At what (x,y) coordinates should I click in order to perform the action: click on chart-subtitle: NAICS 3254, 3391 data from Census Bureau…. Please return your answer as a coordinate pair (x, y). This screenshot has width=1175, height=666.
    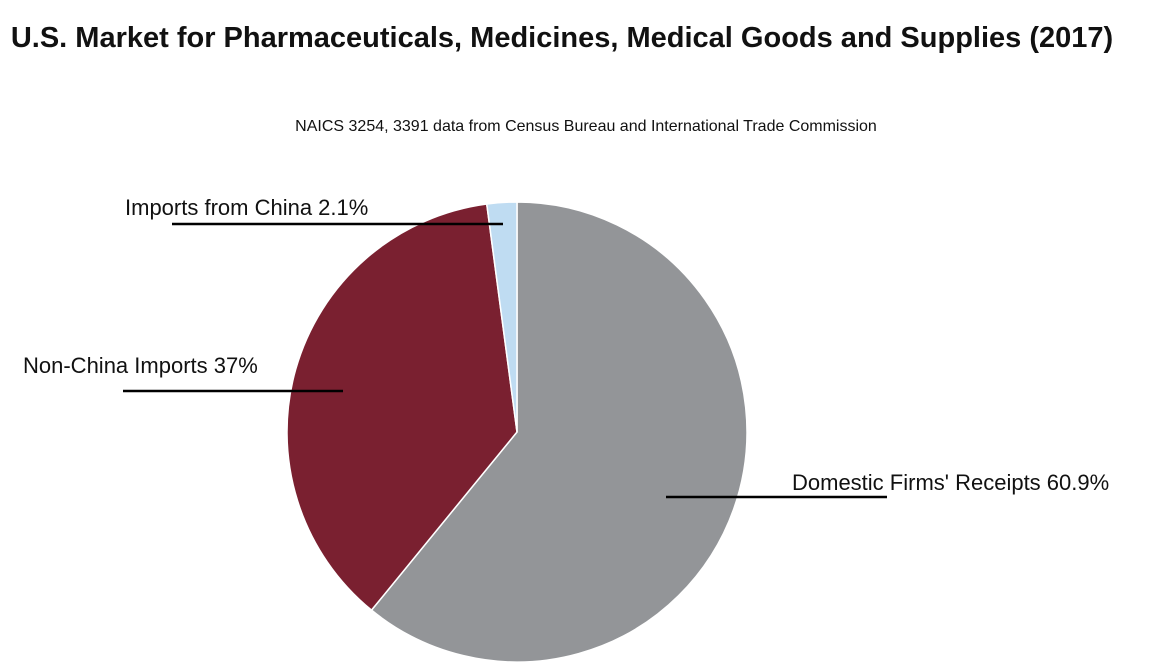
    Looking at the image, I should click on (586, 126).